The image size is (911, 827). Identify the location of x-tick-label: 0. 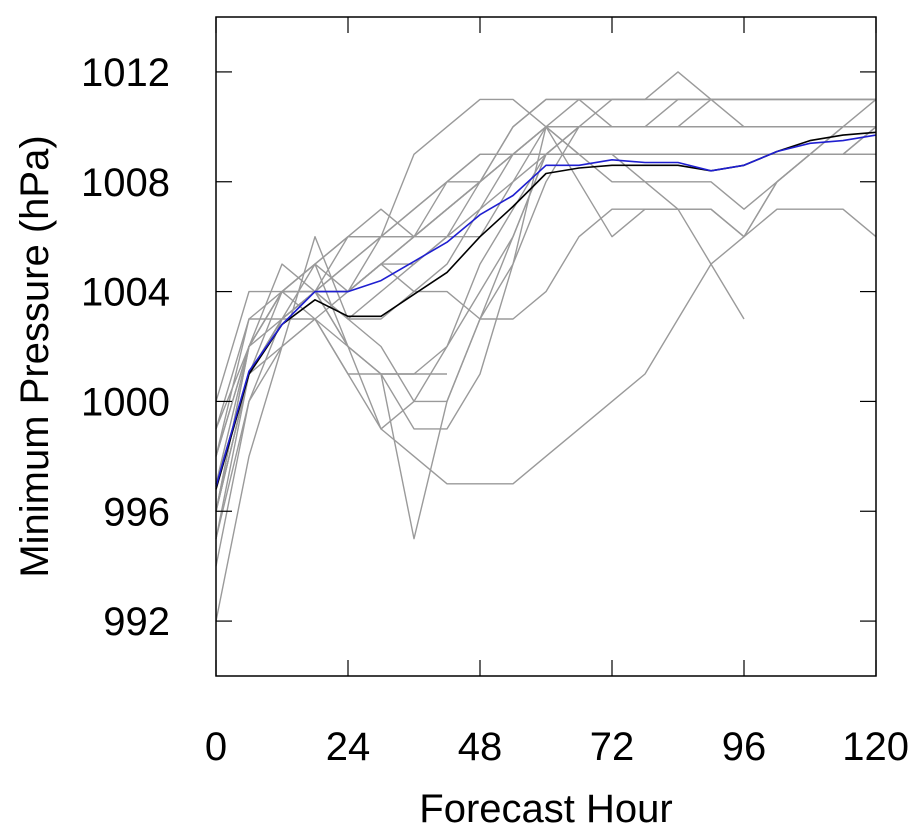
(216, 747).